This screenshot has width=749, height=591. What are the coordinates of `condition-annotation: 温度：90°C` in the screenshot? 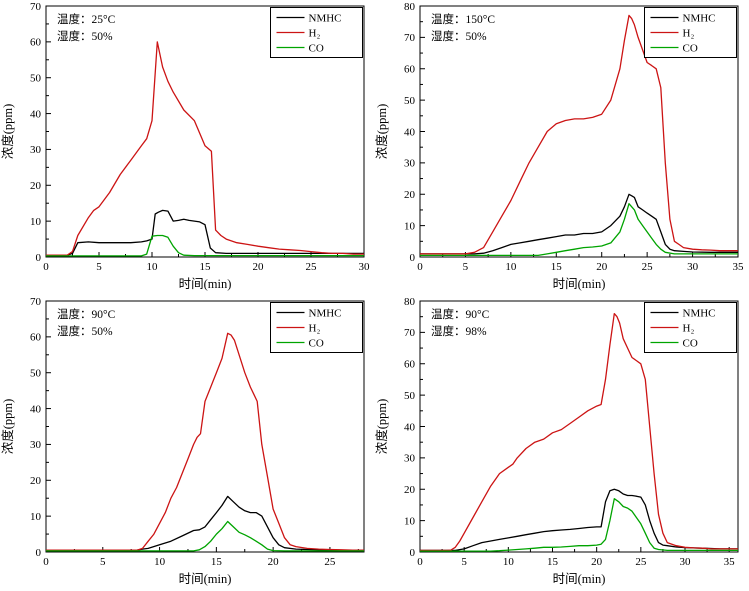 It's located at (86, 314).